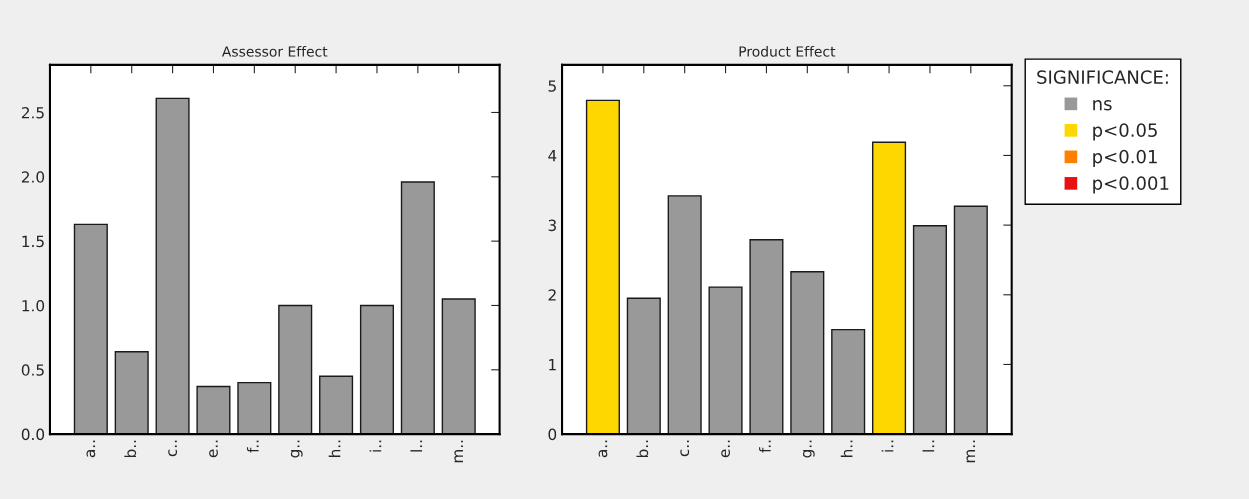  I want to click on y-tick-label: 2.0, so click(33, 177).